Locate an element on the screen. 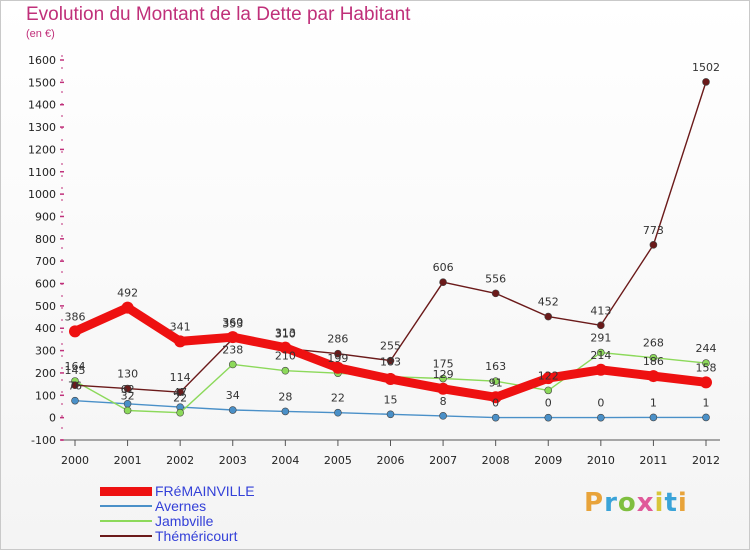 This screenshot has height=550, width=750. legend-swatch-avernes is located at coordinates (126, 506).